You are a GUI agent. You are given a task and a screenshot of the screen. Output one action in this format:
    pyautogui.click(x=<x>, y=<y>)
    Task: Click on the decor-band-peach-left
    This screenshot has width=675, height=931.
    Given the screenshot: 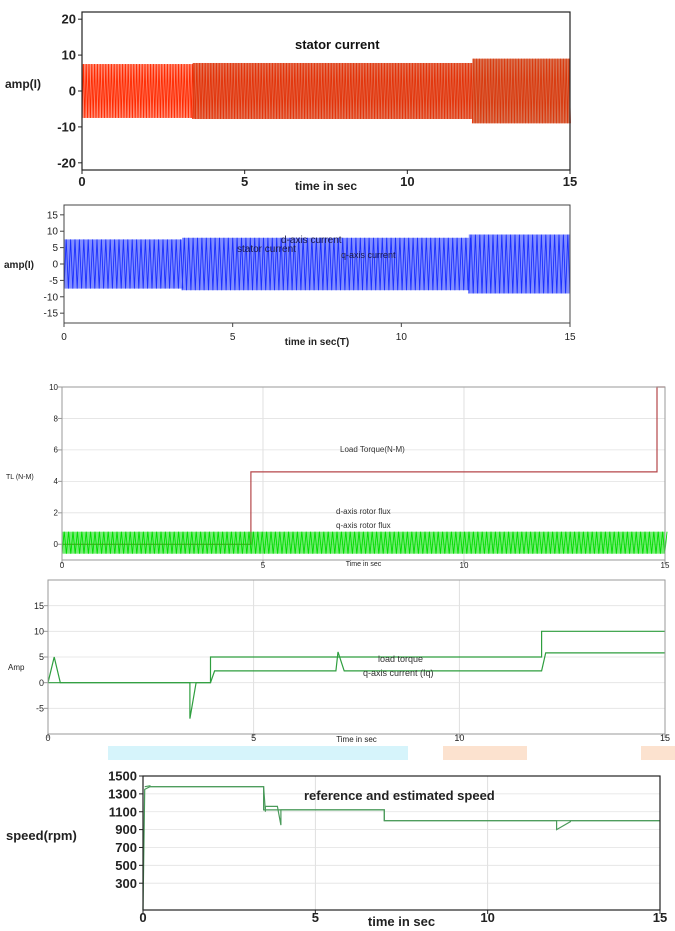 What is the action you would take?
    pyautogui.click(x=485, y=753)
    